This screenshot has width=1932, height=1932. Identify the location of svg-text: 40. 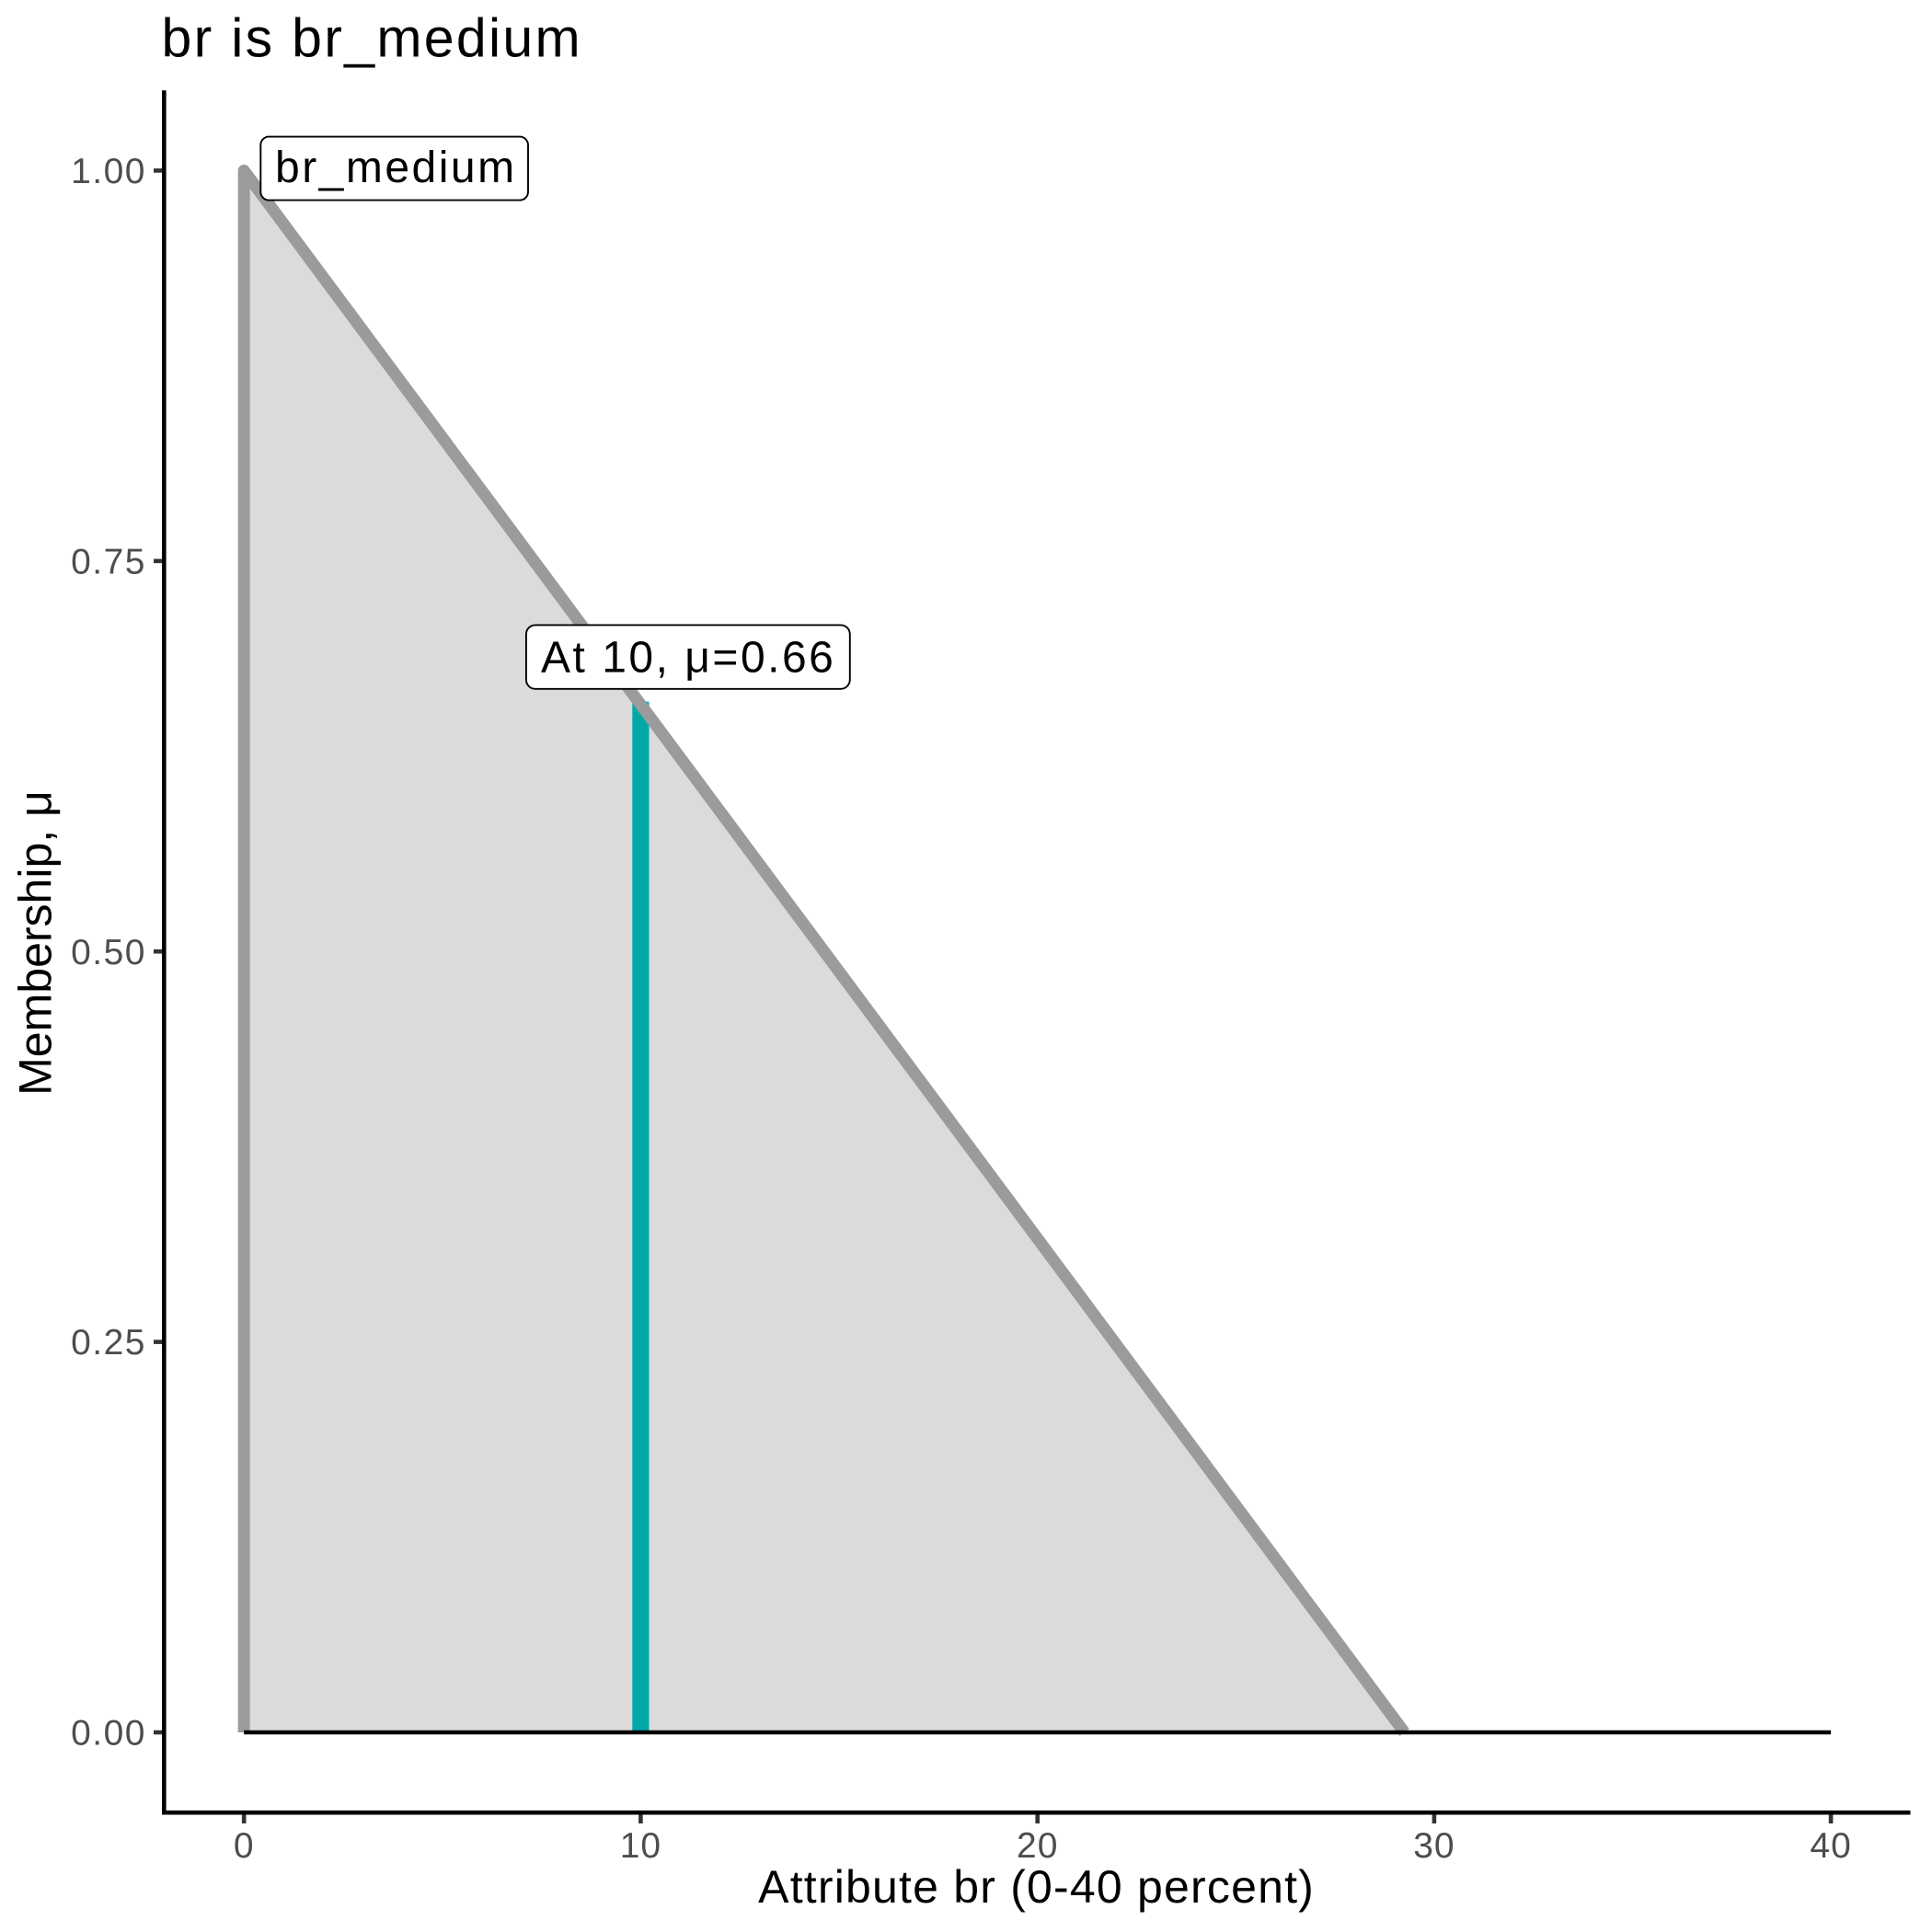
(1830, 1846).